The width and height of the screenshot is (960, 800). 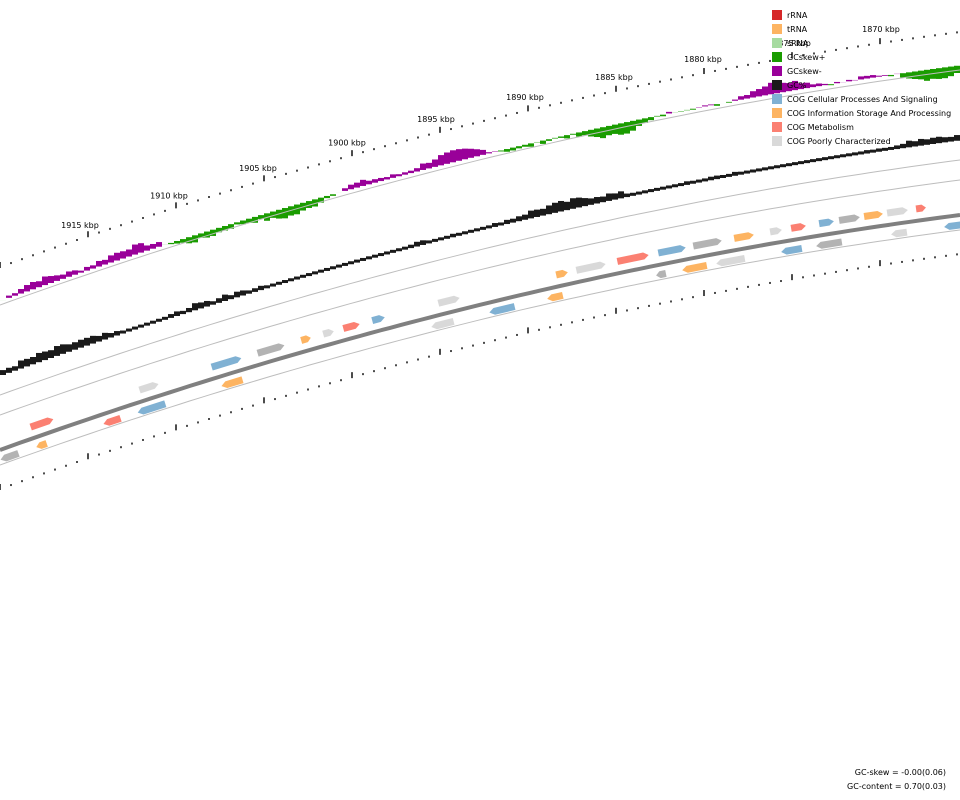 What do you see at coordinates (820, 127) in the screenshot?
I see `legend-label: COG Metabolism` at bounding box center [820, 127].